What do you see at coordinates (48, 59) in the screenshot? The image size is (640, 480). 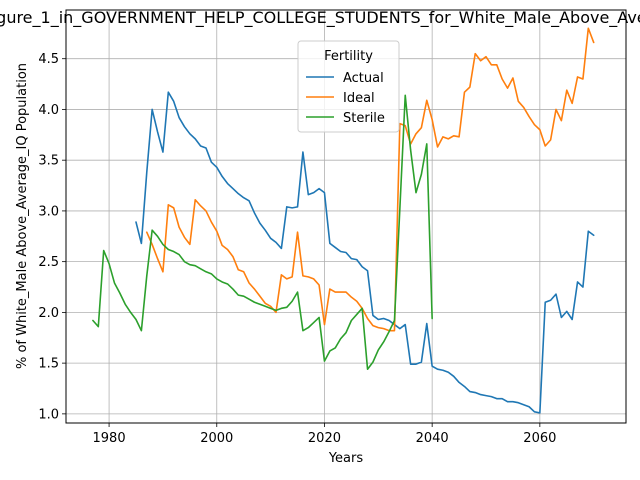 I see `y-tick-label: 4.5` at bounding box center [48, 59].